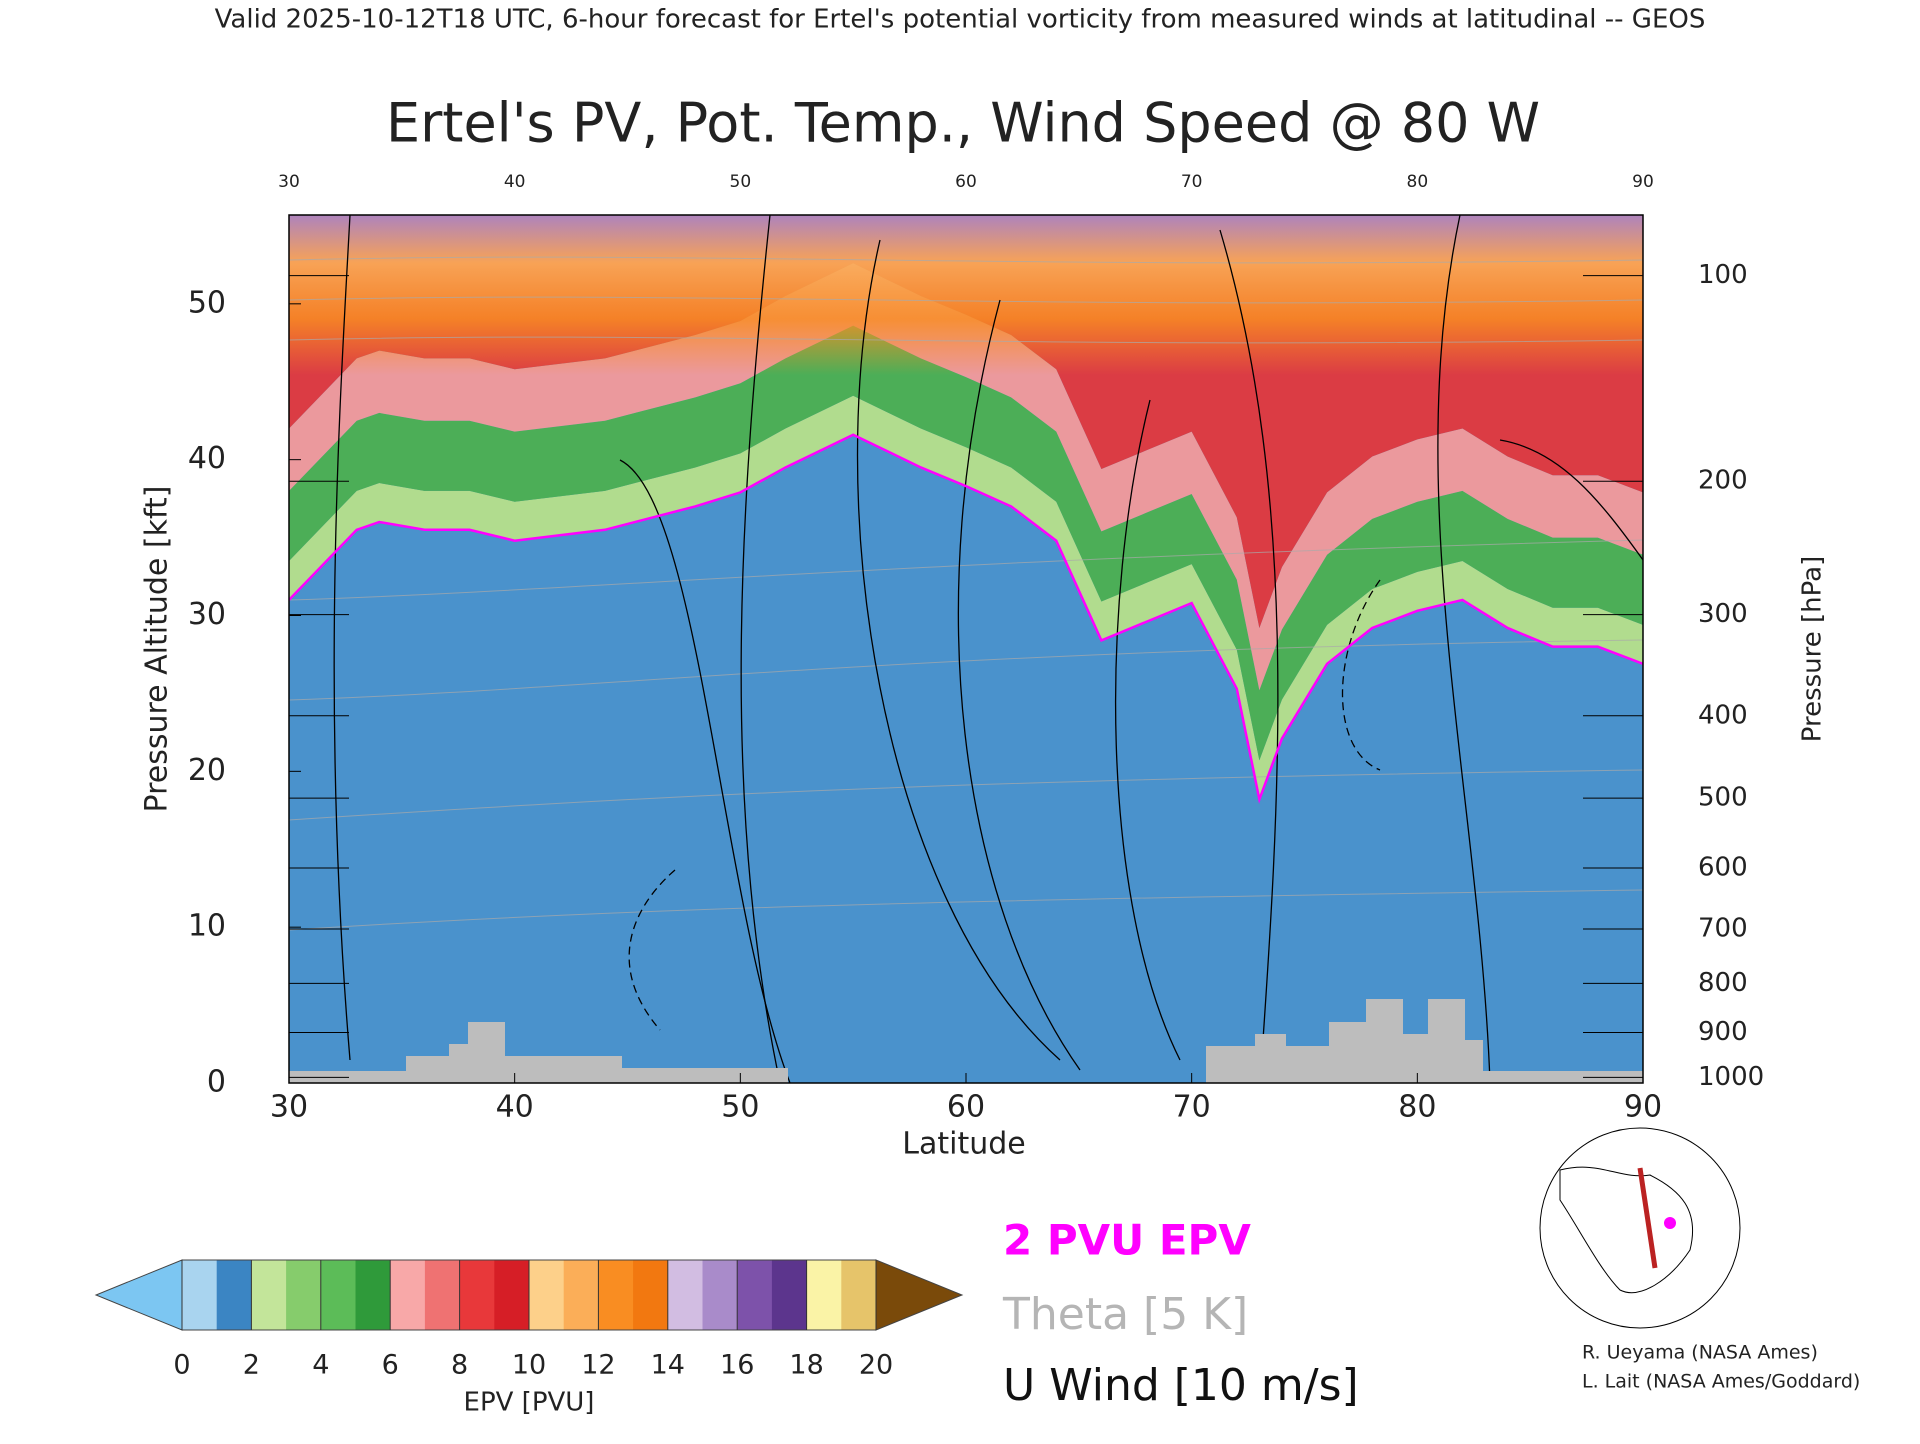 The image size is (1920, 1444). I want to click on stratosphere-shading, so click(966, 295).